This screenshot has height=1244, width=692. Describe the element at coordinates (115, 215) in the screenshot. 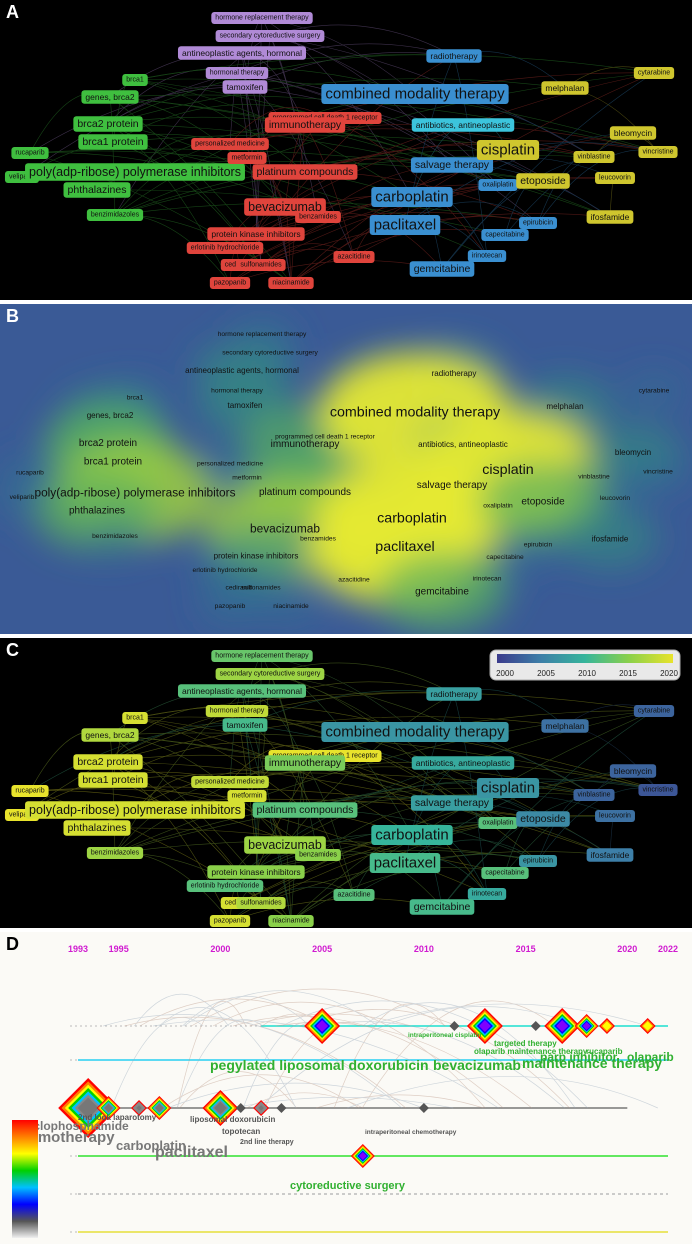

I see `node-label: benzimidazoles` at that location.